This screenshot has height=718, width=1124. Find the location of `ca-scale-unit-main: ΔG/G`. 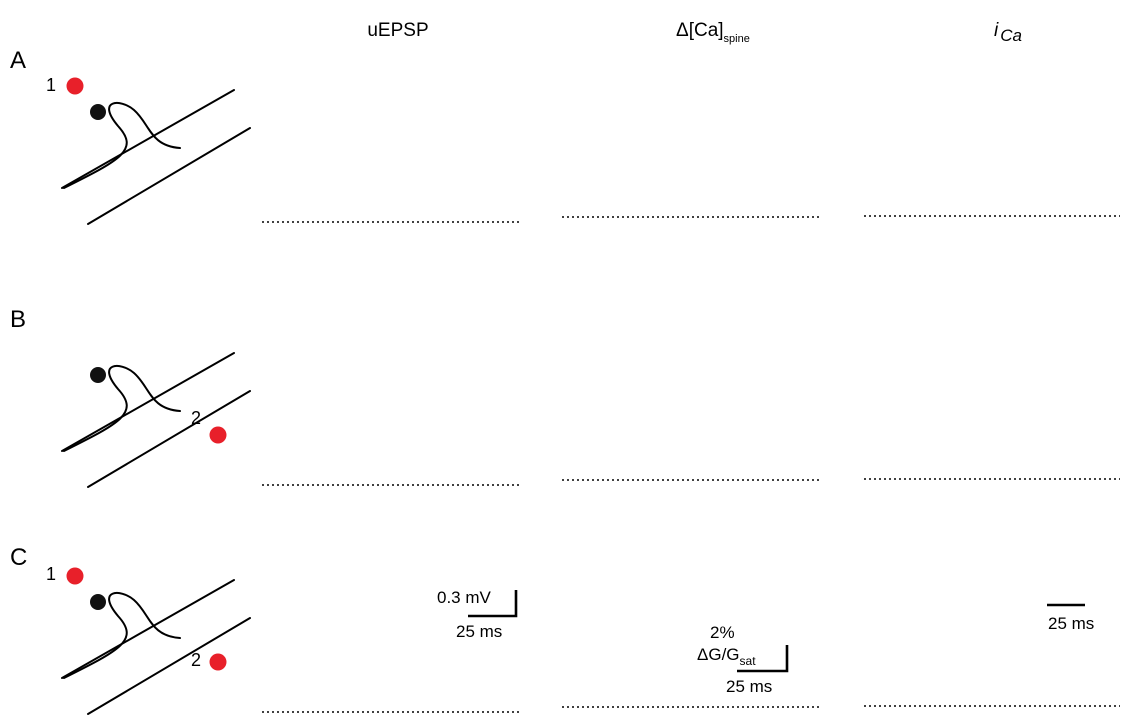

ca-scale-unit-main: ΔG/G is located at coordinates (718, 654).